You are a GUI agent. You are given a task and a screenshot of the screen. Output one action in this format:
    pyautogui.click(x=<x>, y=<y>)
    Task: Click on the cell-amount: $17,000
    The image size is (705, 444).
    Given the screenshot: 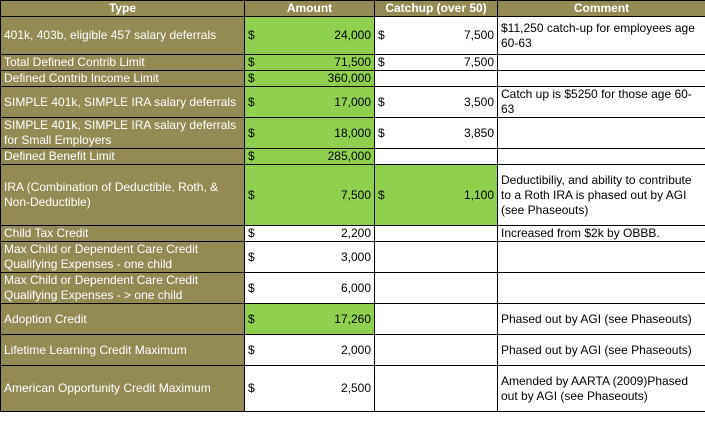 What is the action you would take?
    pyautogui.click(x=309, y=102)
    